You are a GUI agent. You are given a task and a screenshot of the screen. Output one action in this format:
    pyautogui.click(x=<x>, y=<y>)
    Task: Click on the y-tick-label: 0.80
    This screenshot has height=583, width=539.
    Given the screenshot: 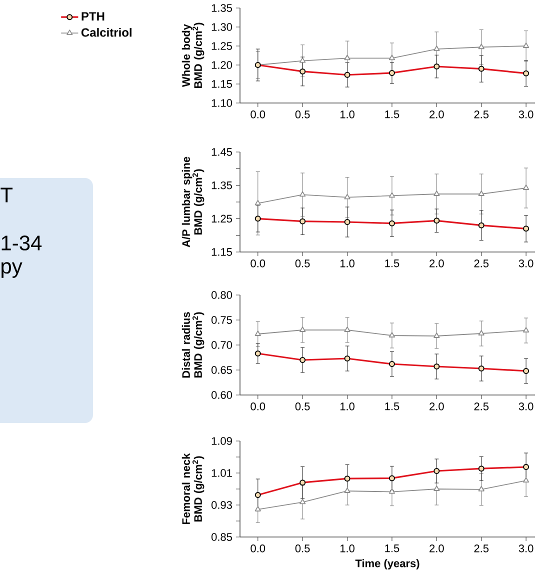 What is the action you would take?
    pyautogui.click(x=221, y=295)
    